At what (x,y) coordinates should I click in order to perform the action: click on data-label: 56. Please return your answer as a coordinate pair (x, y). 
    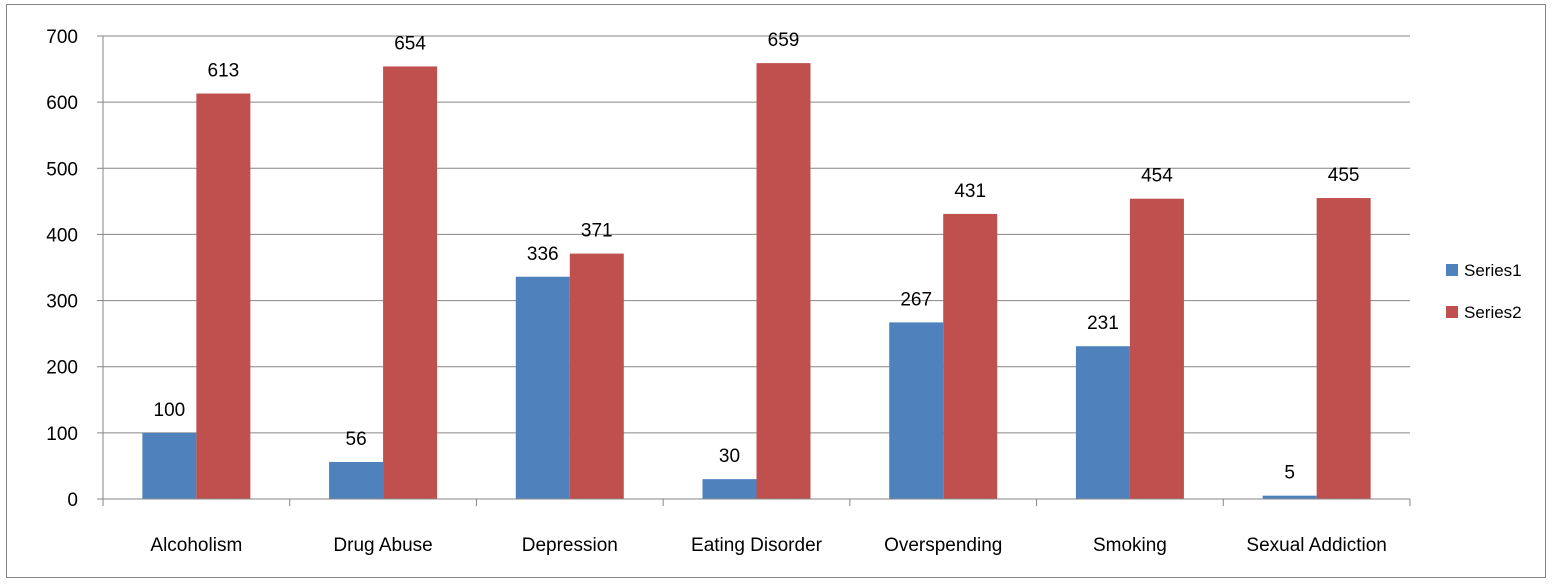
    Looking at the image, I should click on (356, 439).